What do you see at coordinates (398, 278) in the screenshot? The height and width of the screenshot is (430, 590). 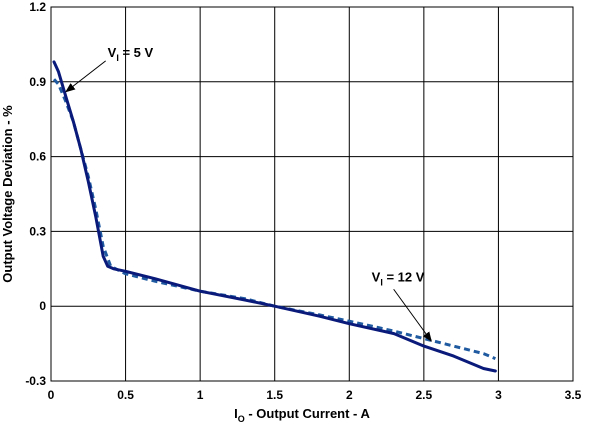 I see `series-label-1: VI = 12 V` at bounding box center [398, 278].